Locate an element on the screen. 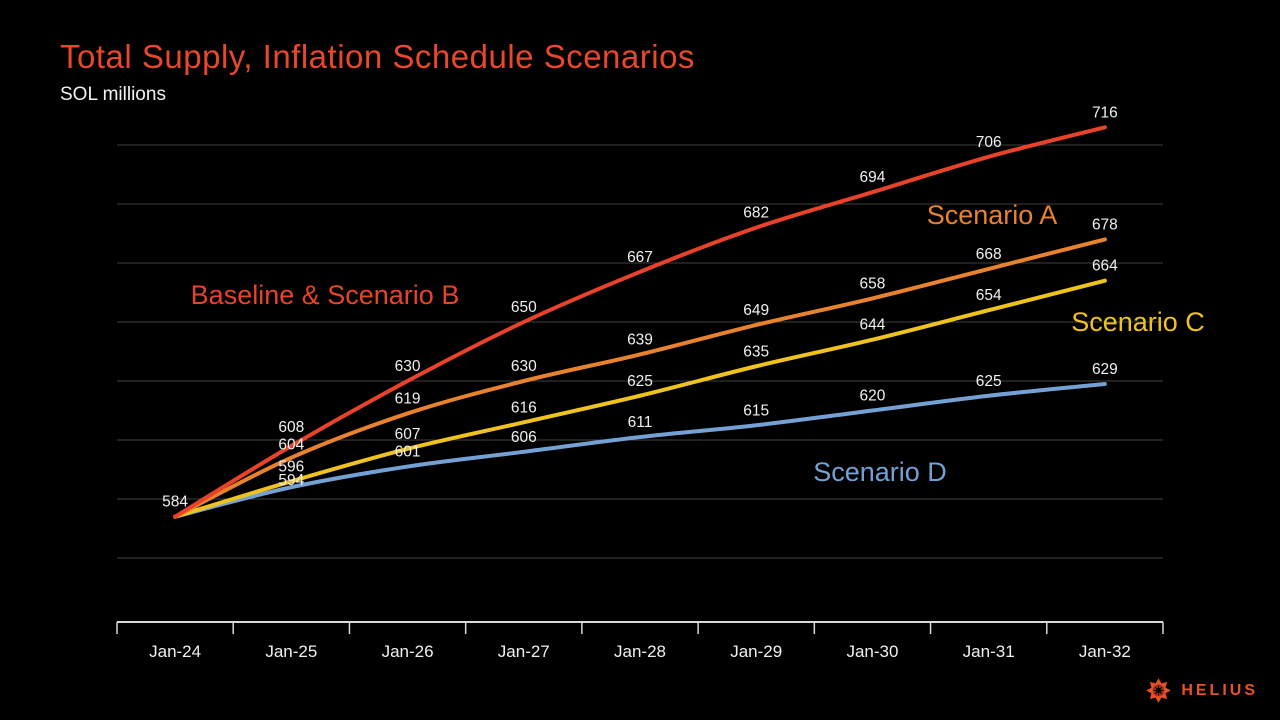  x-tick-label: Jan-28 is located at coordinates (640, 651).